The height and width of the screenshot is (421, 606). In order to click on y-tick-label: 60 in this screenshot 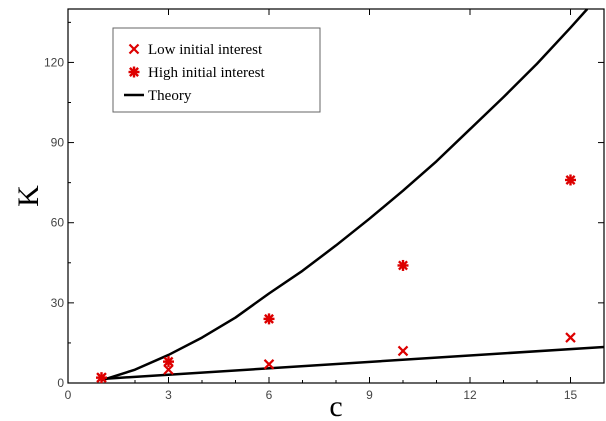, I will do `click(58, 223)`.